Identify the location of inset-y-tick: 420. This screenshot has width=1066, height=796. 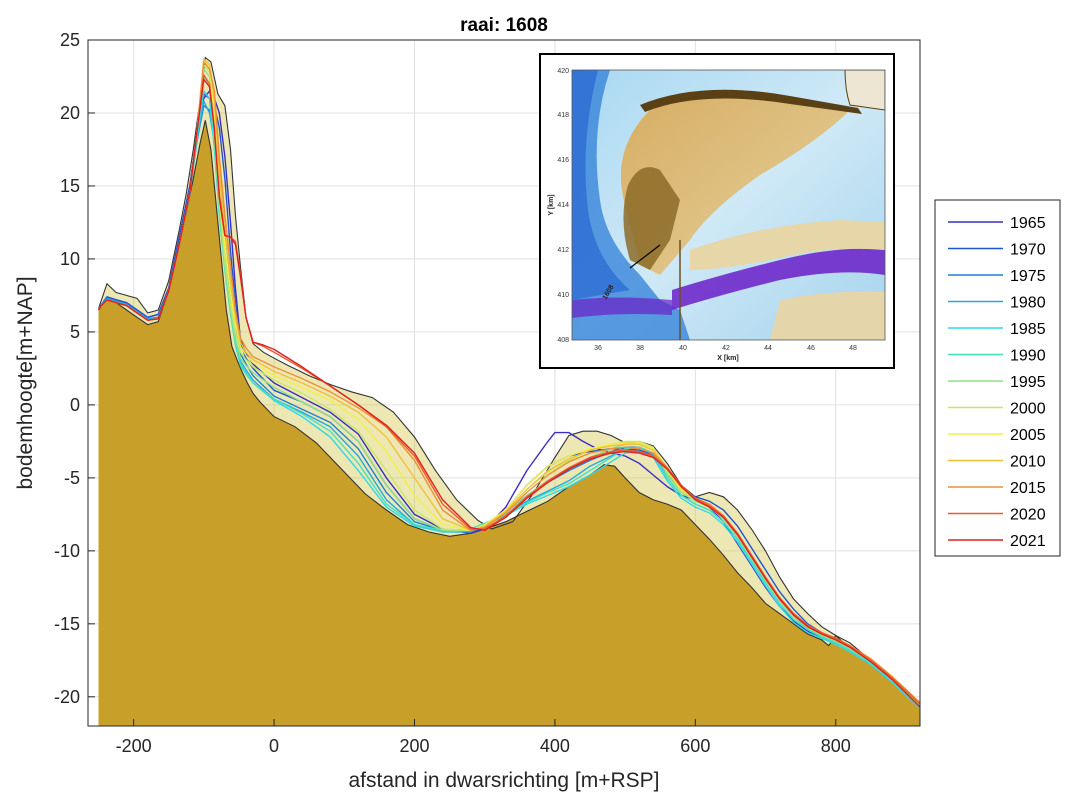
(563, 71).